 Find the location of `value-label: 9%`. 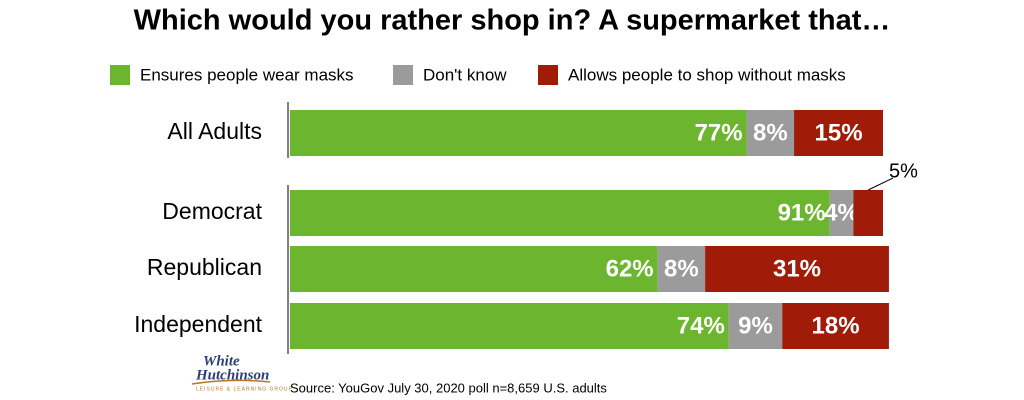

value-label: 9% is located at coordinates (755, 325).